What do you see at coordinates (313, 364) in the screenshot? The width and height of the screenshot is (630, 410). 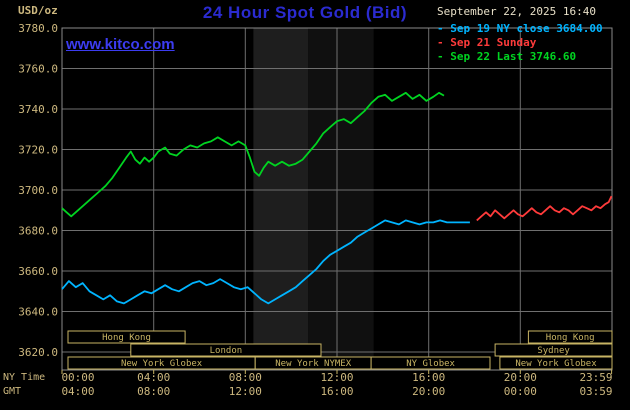 I see `session-box-label: New York NYMEX` at bounding box center [313, 364].